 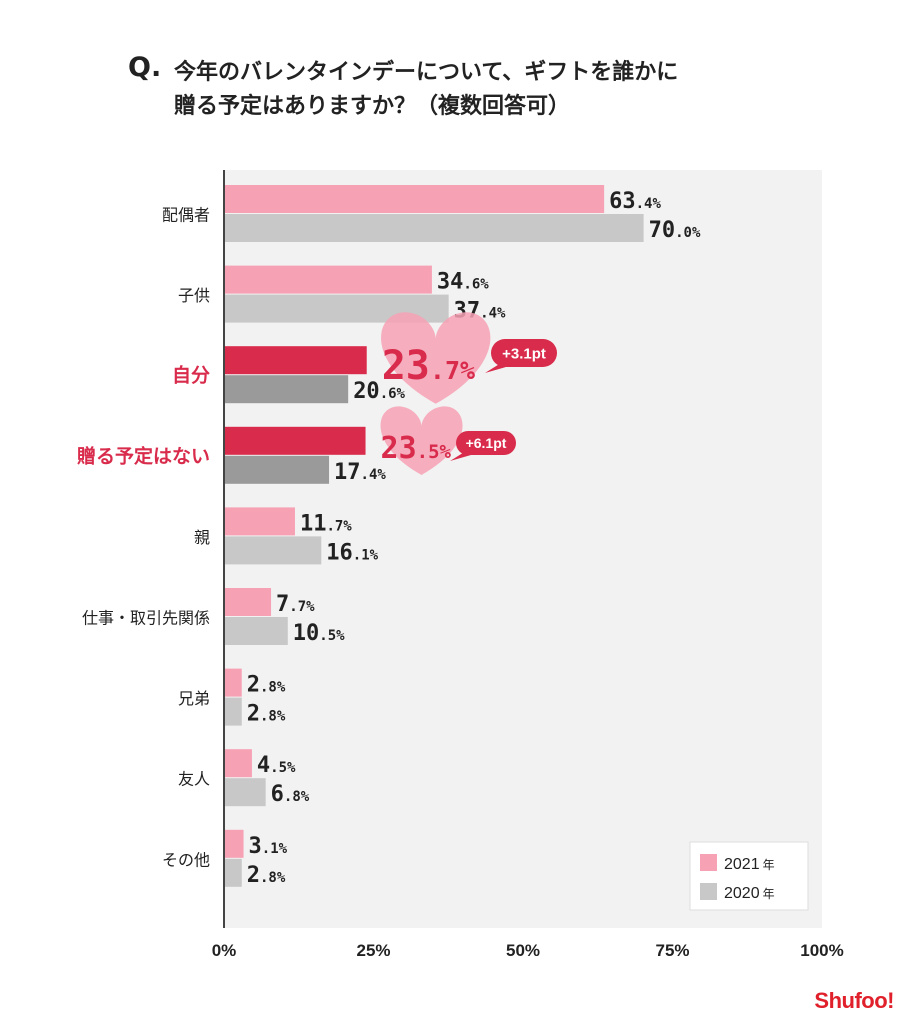 What do you see at coordinates (416, 448) in the screenshot?
I see `value-label-2021: 23.5%` at bounding box center [416, 448].